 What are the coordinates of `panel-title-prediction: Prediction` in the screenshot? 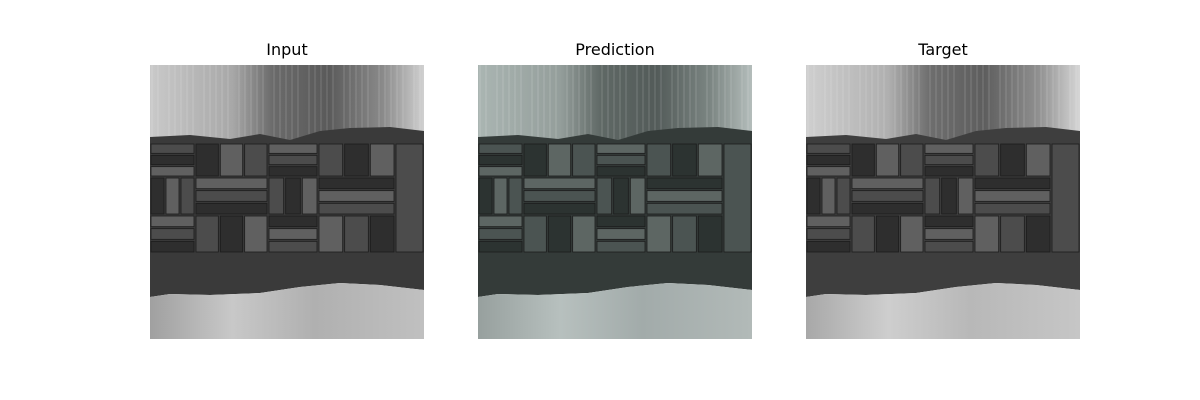 It's located at (615, 49).